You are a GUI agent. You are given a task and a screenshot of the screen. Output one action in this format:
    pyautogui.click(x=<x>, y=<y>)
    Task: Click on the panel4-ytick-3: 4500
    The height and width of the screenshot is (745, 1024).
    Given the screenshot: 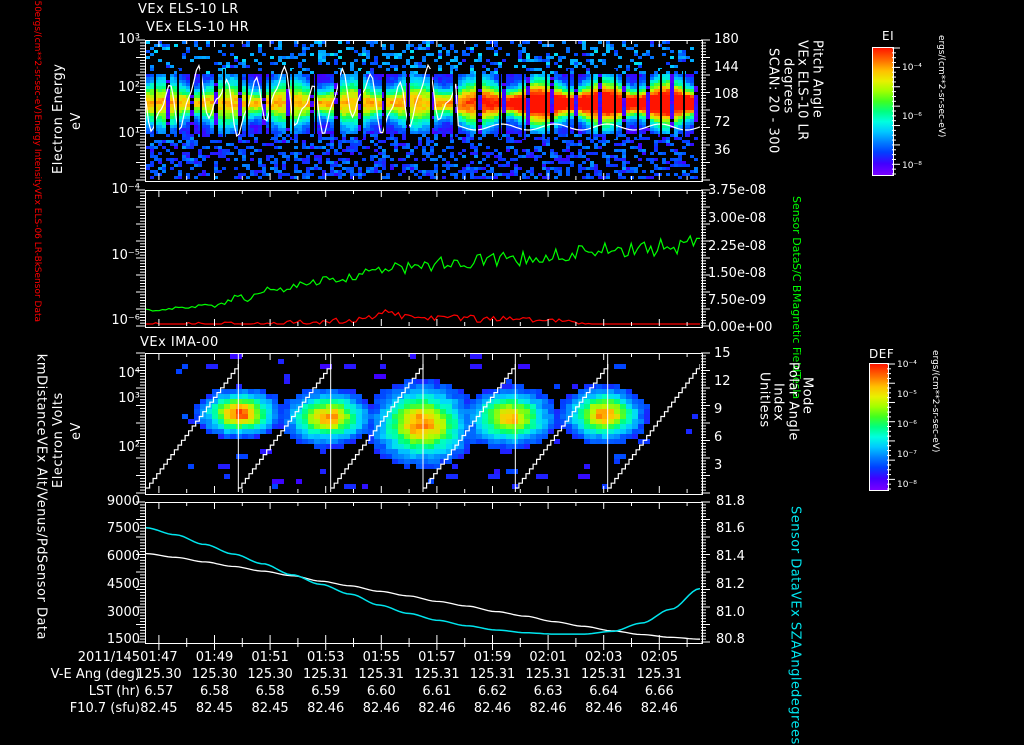 What is the action you would take?
    pyautogui.click(x=123, y=584)
    